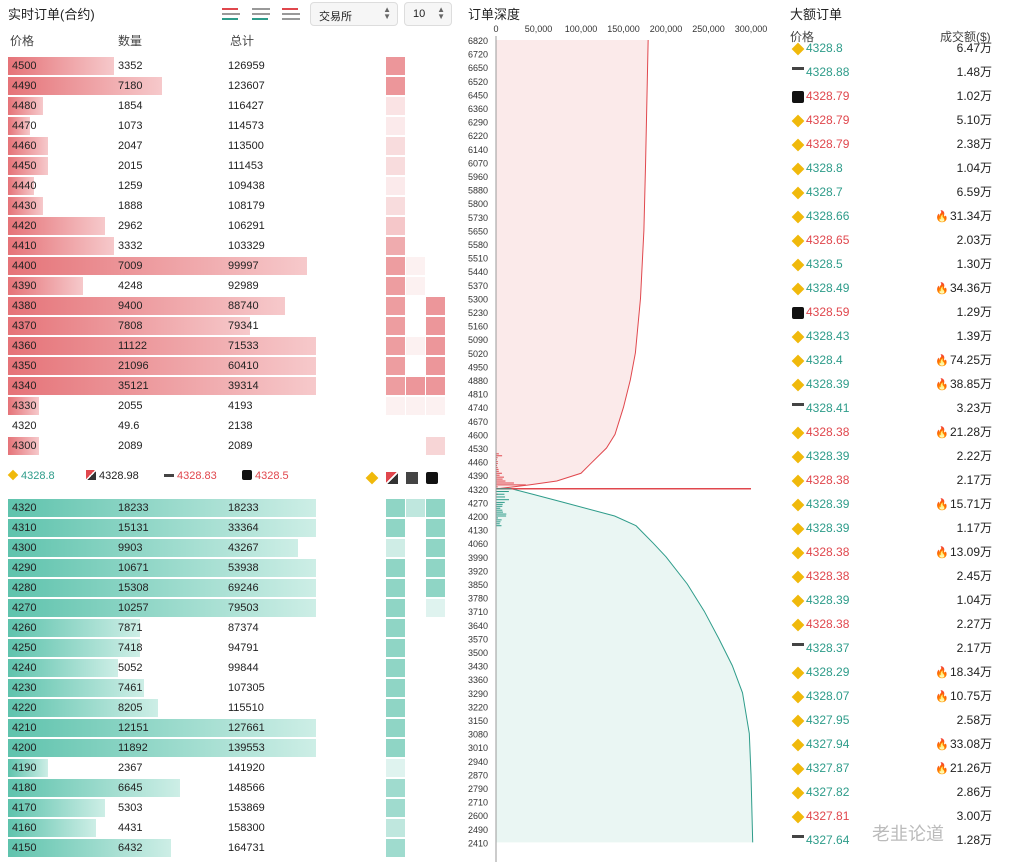 The image size is (1032, 862). What do you see at coordinates (895, 408) in the screenshot?
I see `big-order-row: 4328.41 3.23万` at bounding box center [895, 408].